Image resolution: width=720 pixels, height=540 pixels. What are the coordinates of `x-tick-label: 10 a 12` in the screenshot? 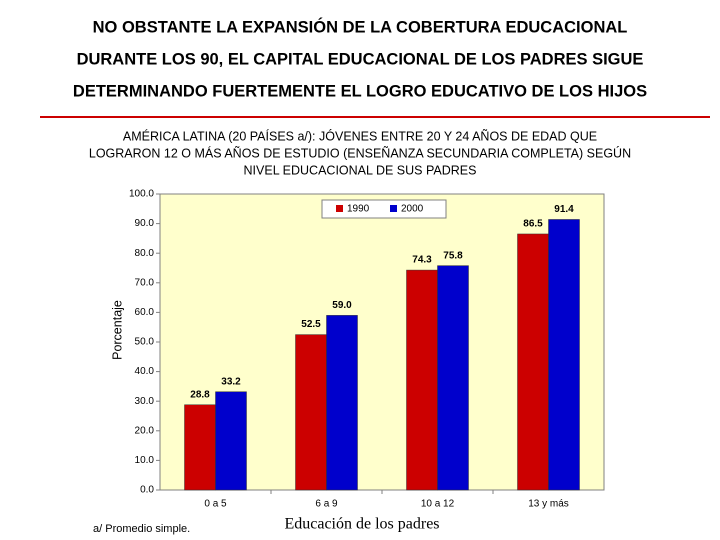 It's located at (438, 504).